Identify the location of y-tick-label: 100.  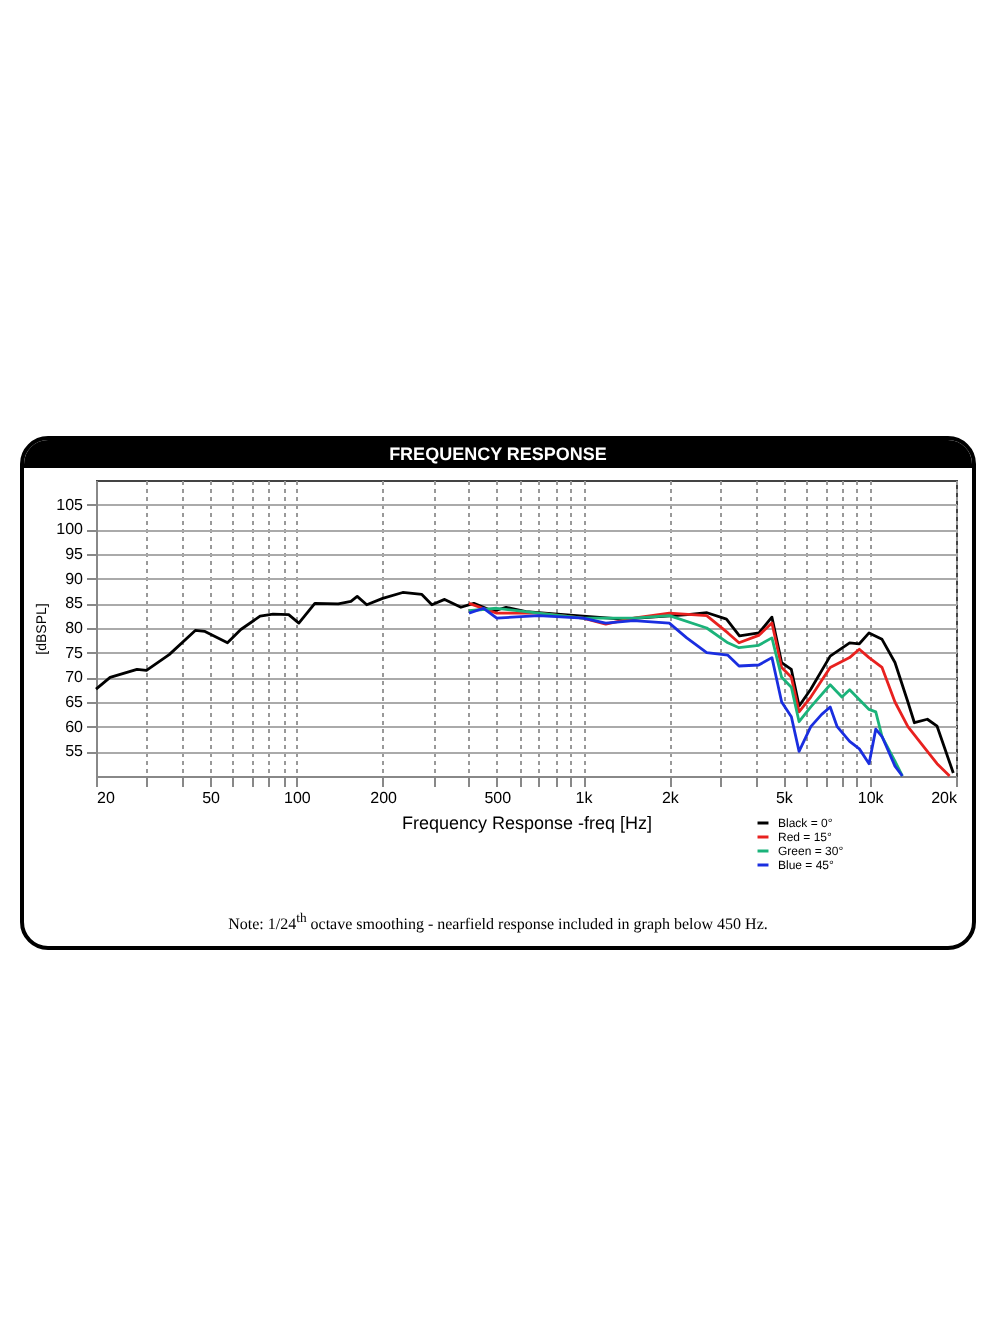
(70, 529).